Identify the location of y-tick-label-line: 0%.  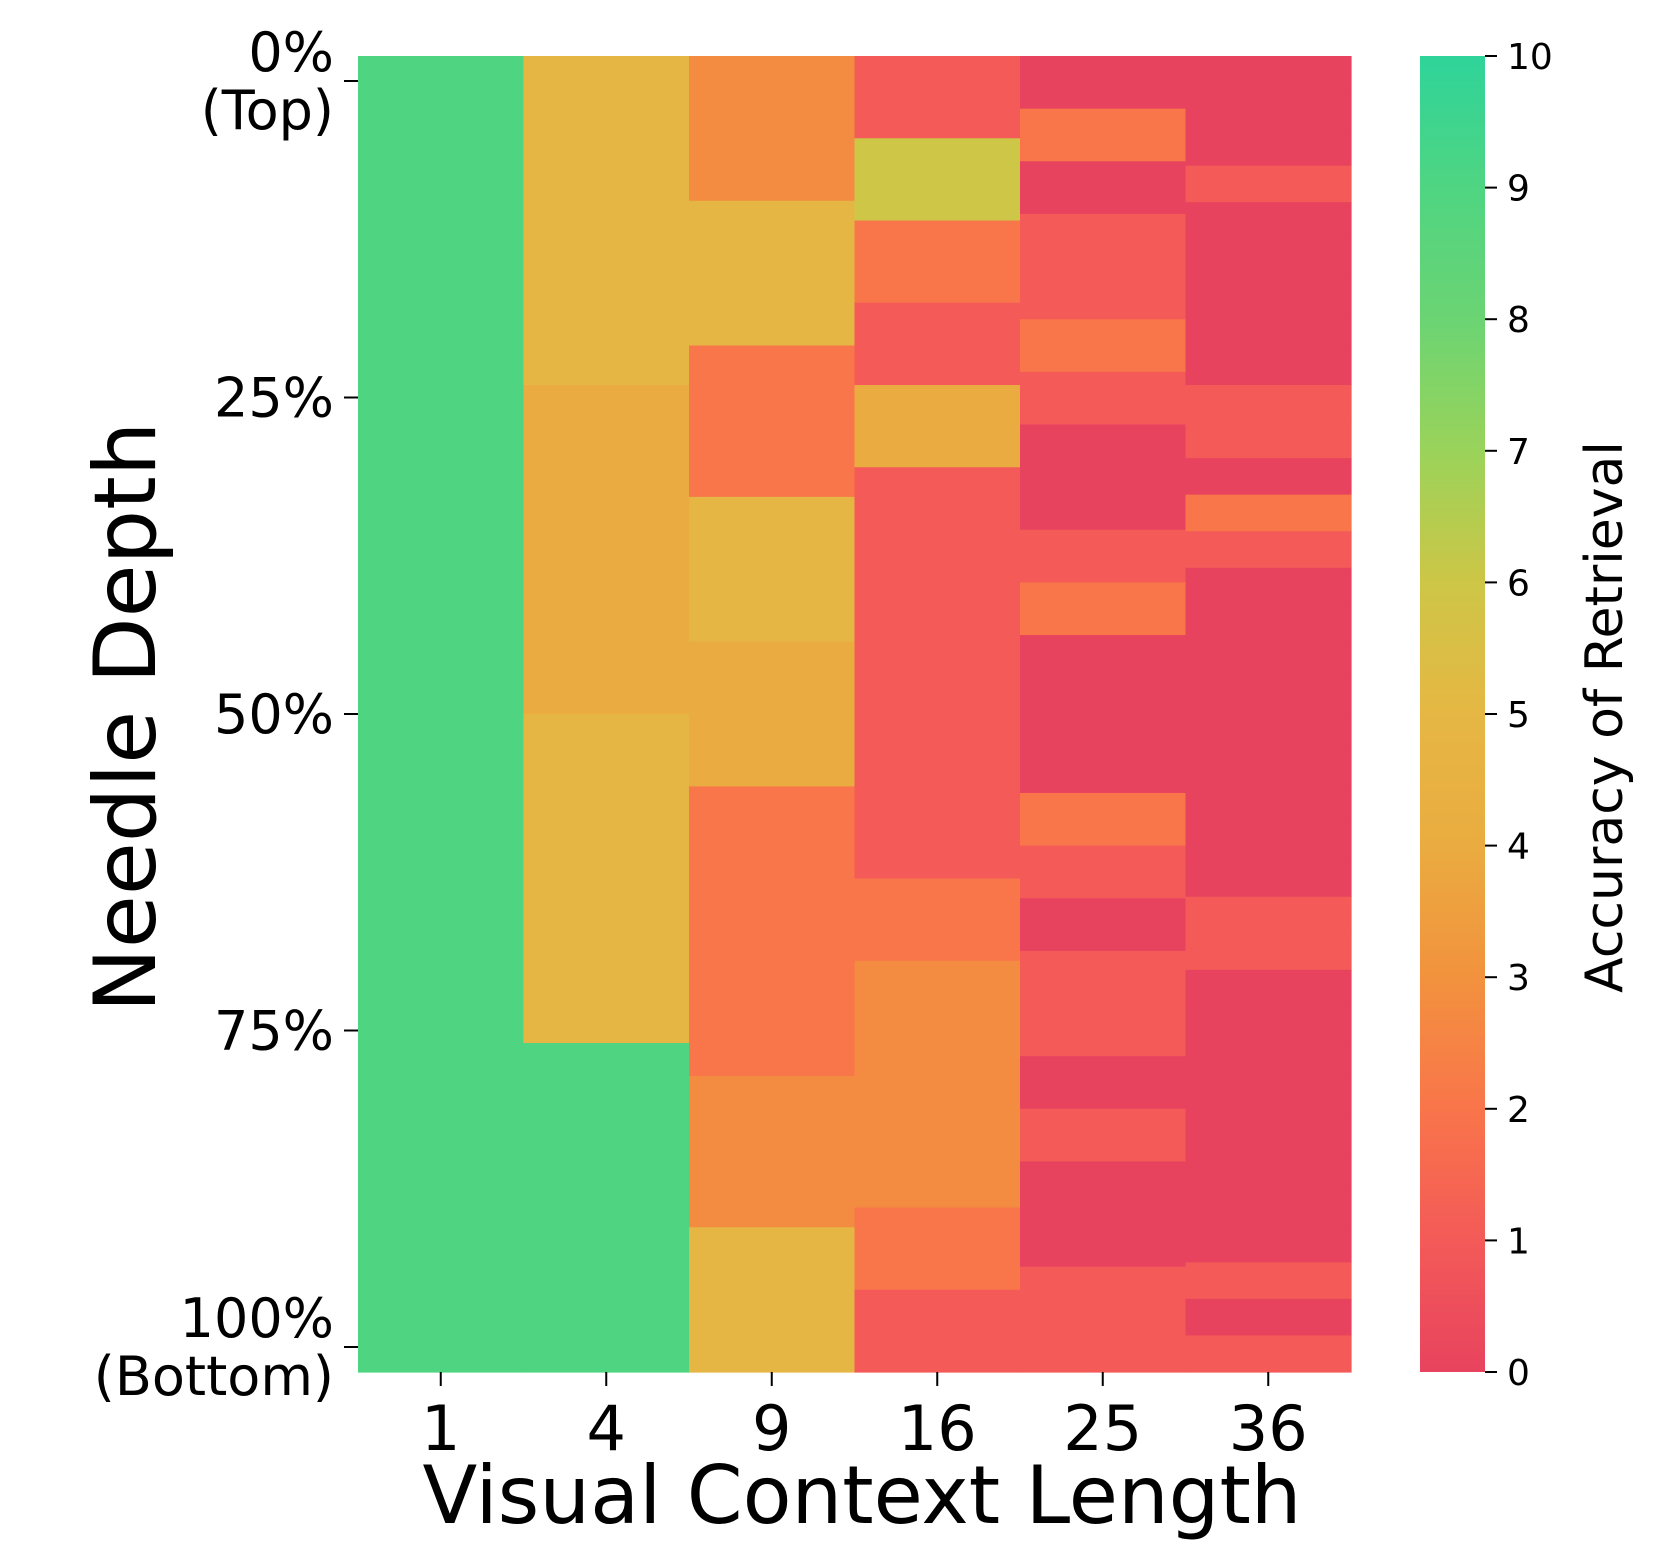
(291, 52).